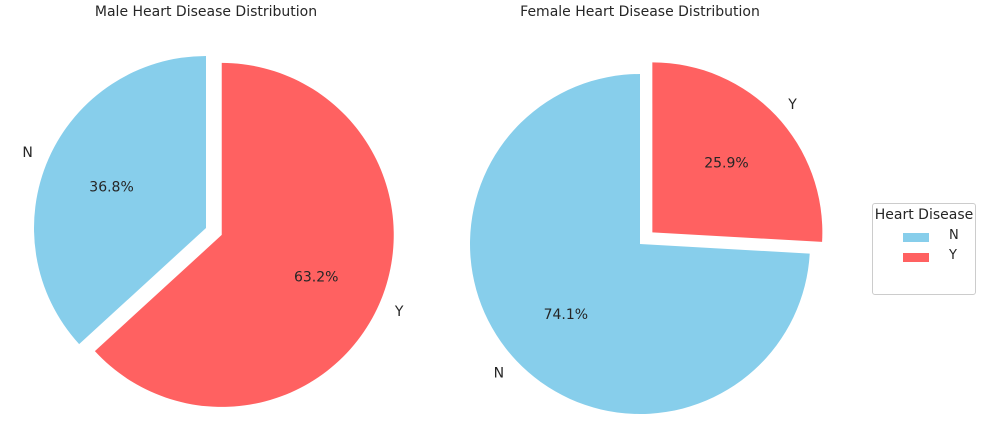 Image resolution: width=985 pixels, height=423 pixels. Describe the element at coordinates (916, 257) in the screenshot. I see `legend-swatch-y` at that location.